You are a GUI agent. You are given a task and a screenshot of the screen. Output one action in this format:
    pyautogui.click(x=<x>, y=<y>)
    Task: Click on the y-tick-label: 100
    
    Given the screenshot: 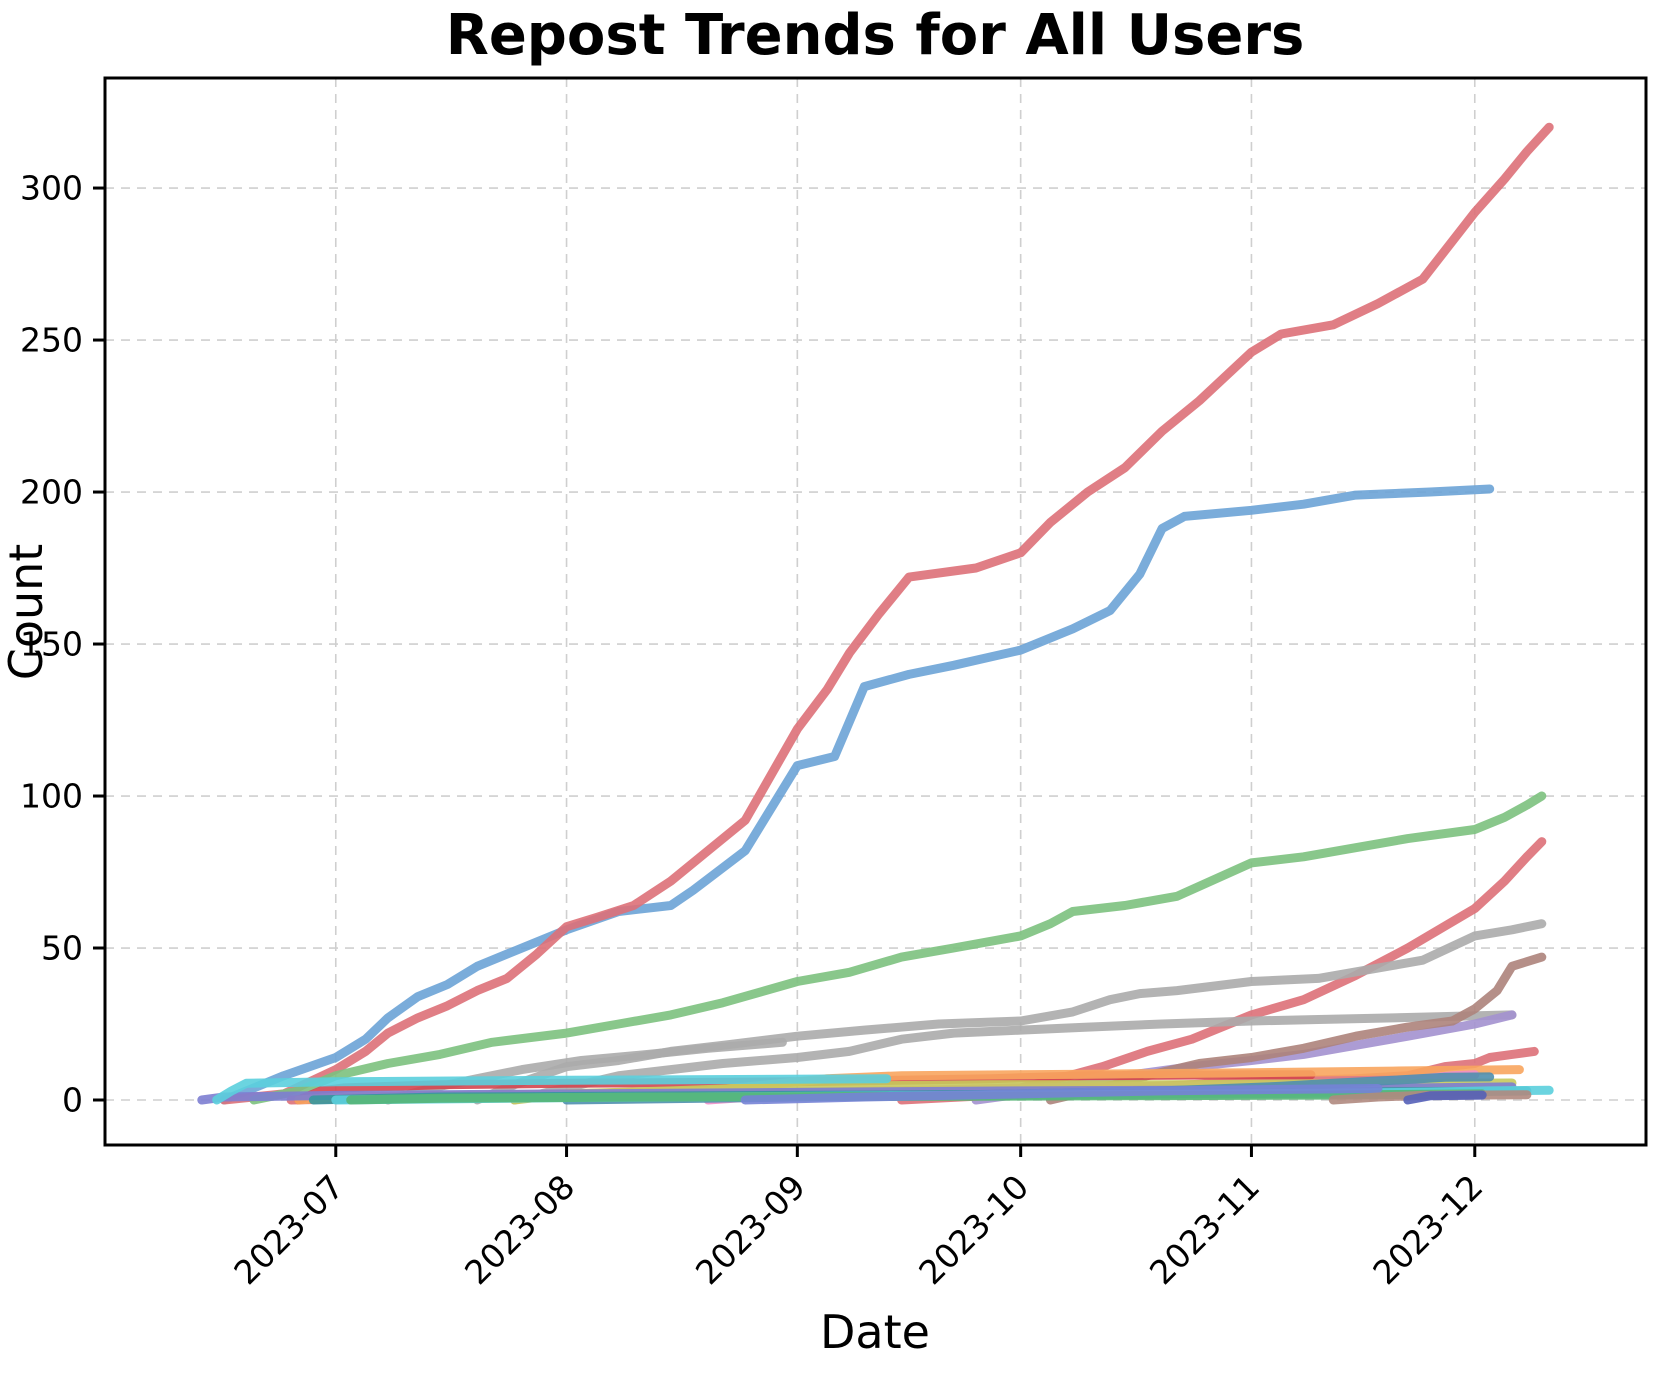 What is the action you would take?
    pyautogui.click(x=51, y=796)
    